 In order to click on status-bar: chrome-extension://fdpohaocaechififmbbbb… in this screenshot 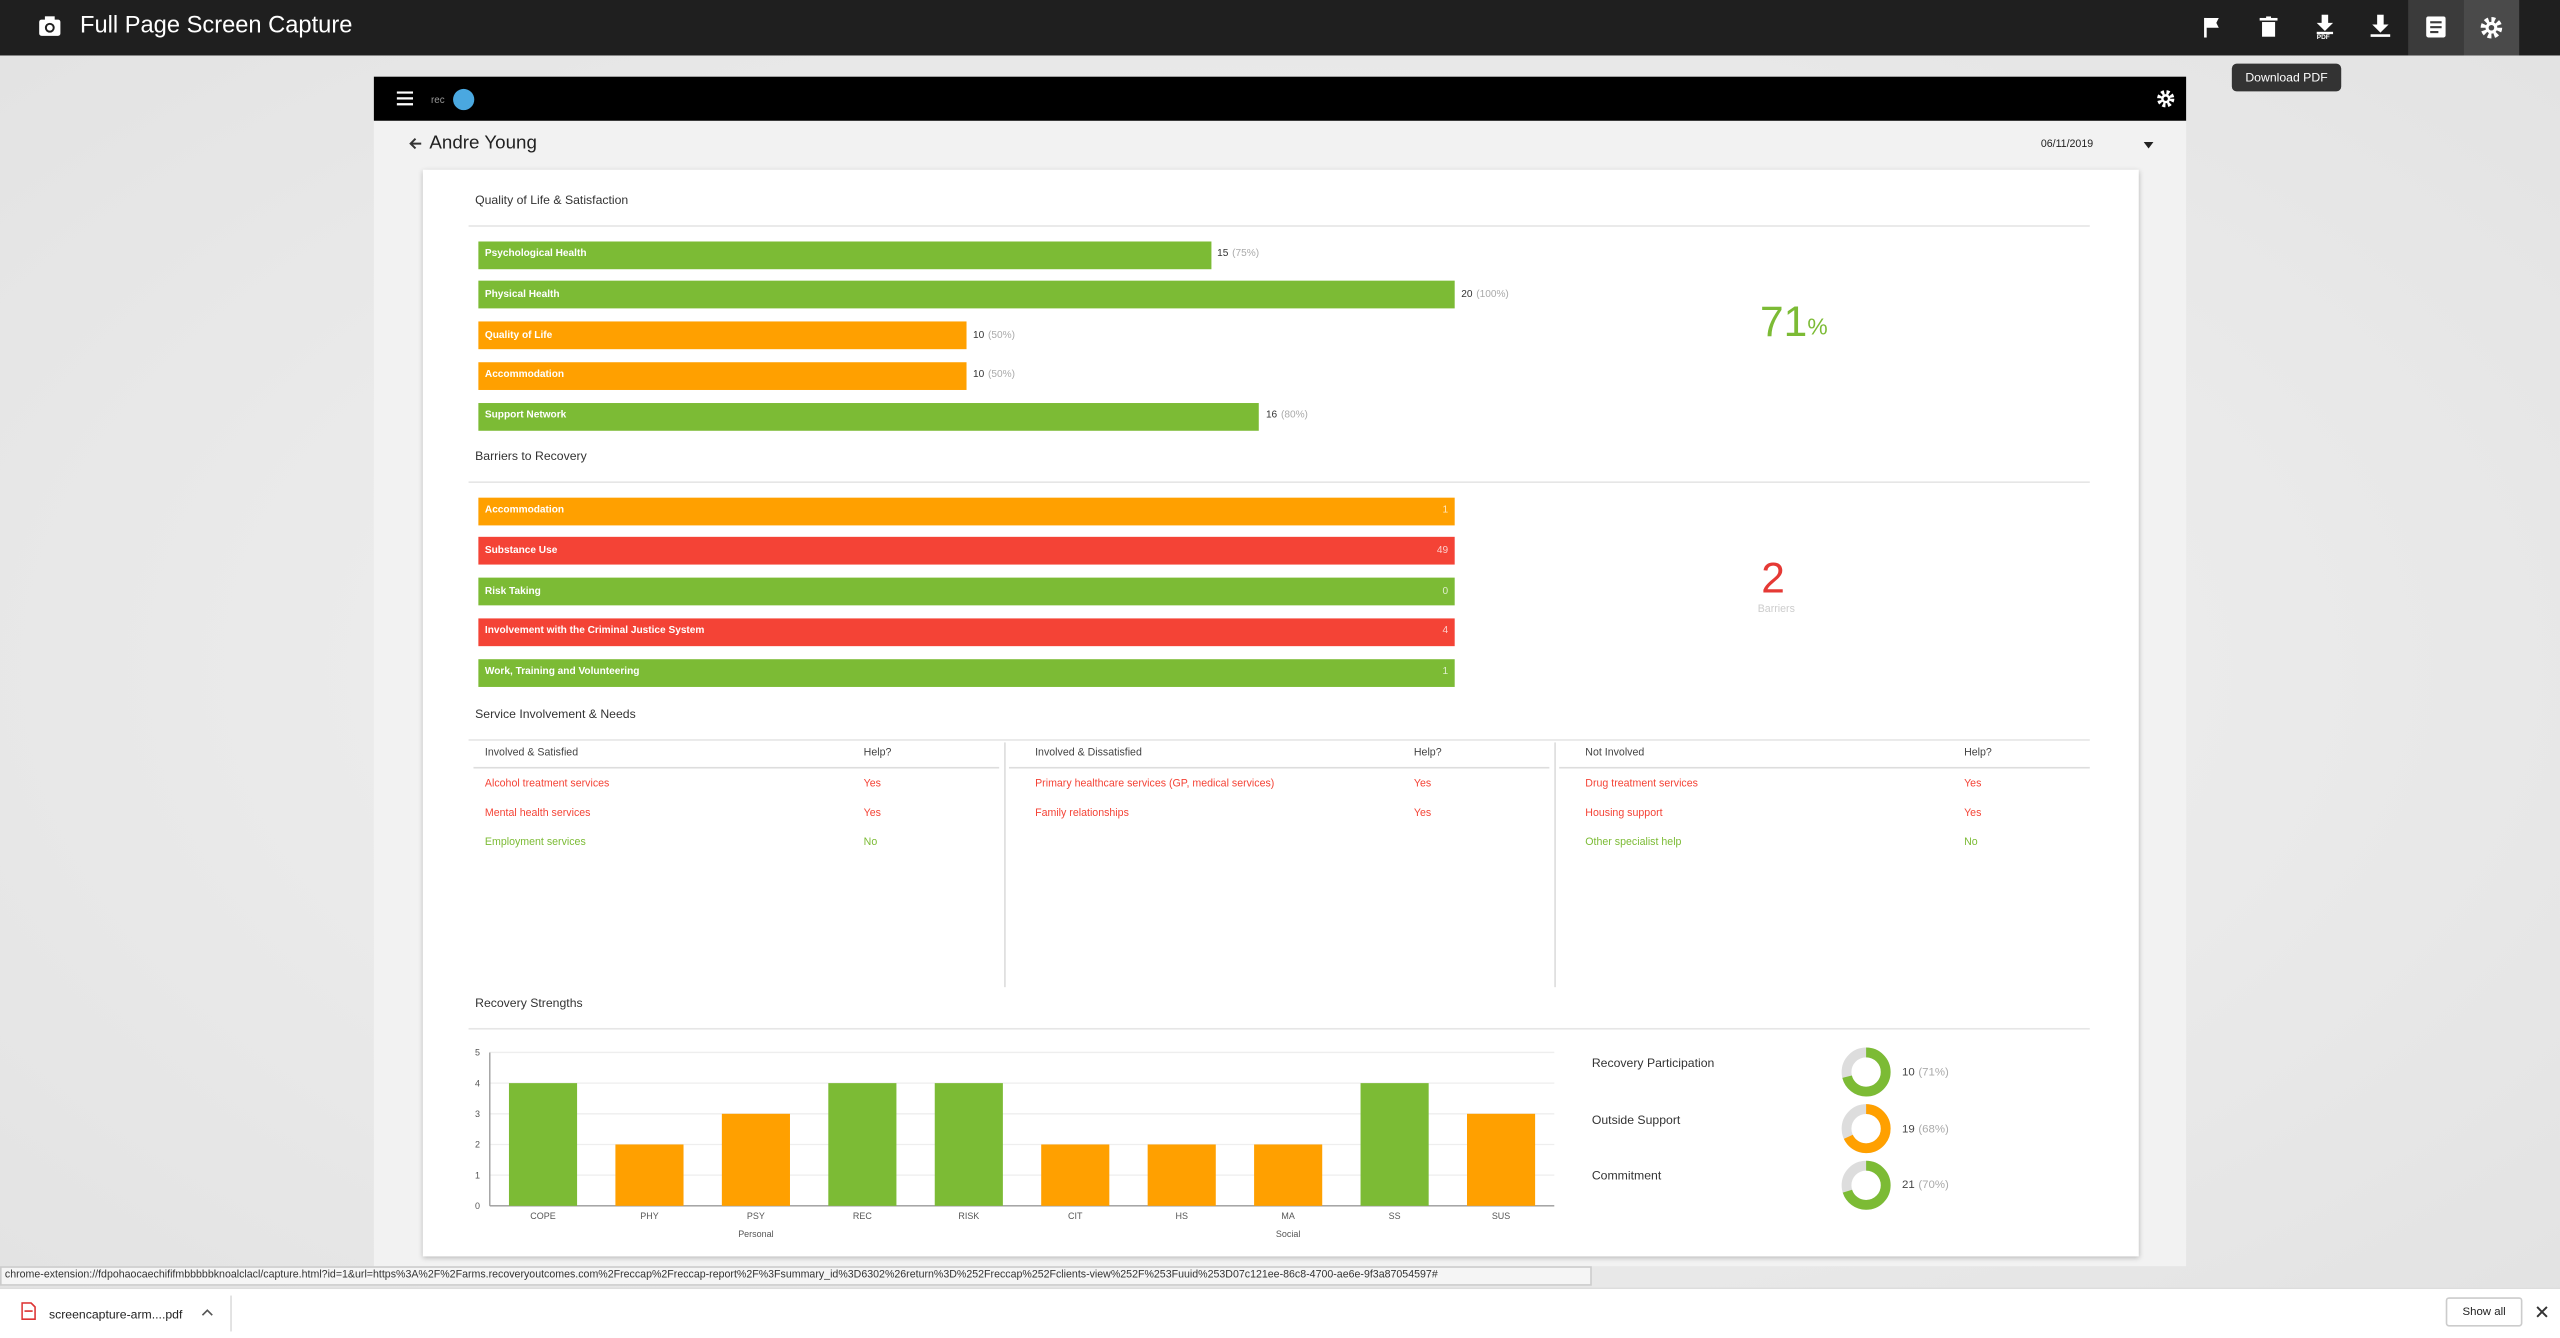, I will do `click(796, 1276)`.